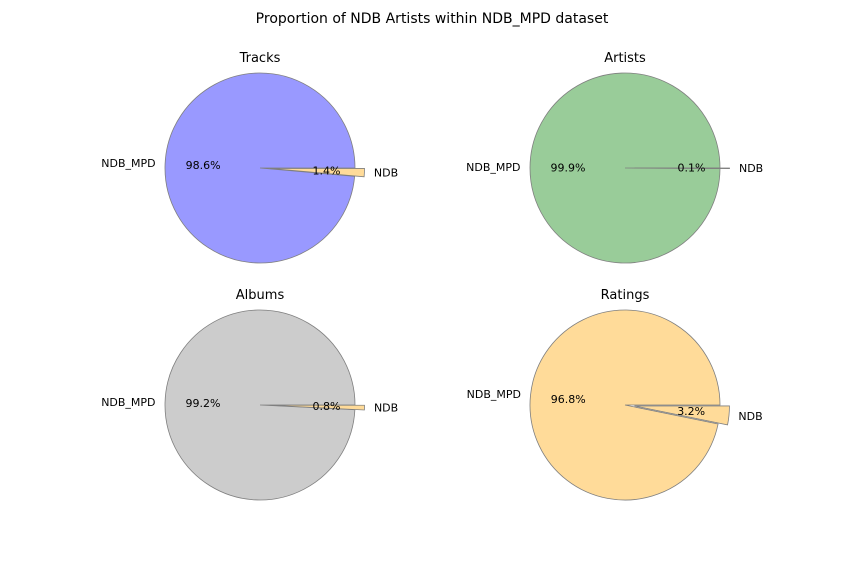 The width and height of the screenshot is (864, 576). I want to click on pie-slice-tracks-ndb, so click(317, 173).